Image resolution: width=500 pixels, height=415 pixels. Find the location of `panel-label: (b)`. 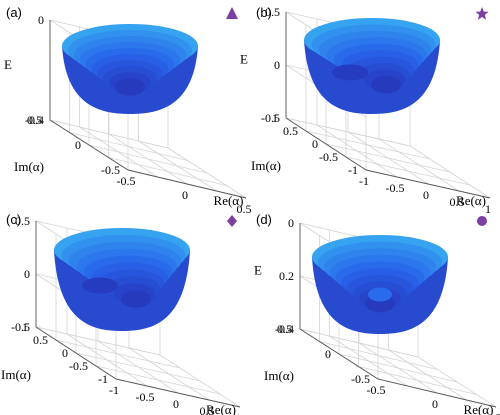

panel-label: (b) is located at coordinates (264, 12).